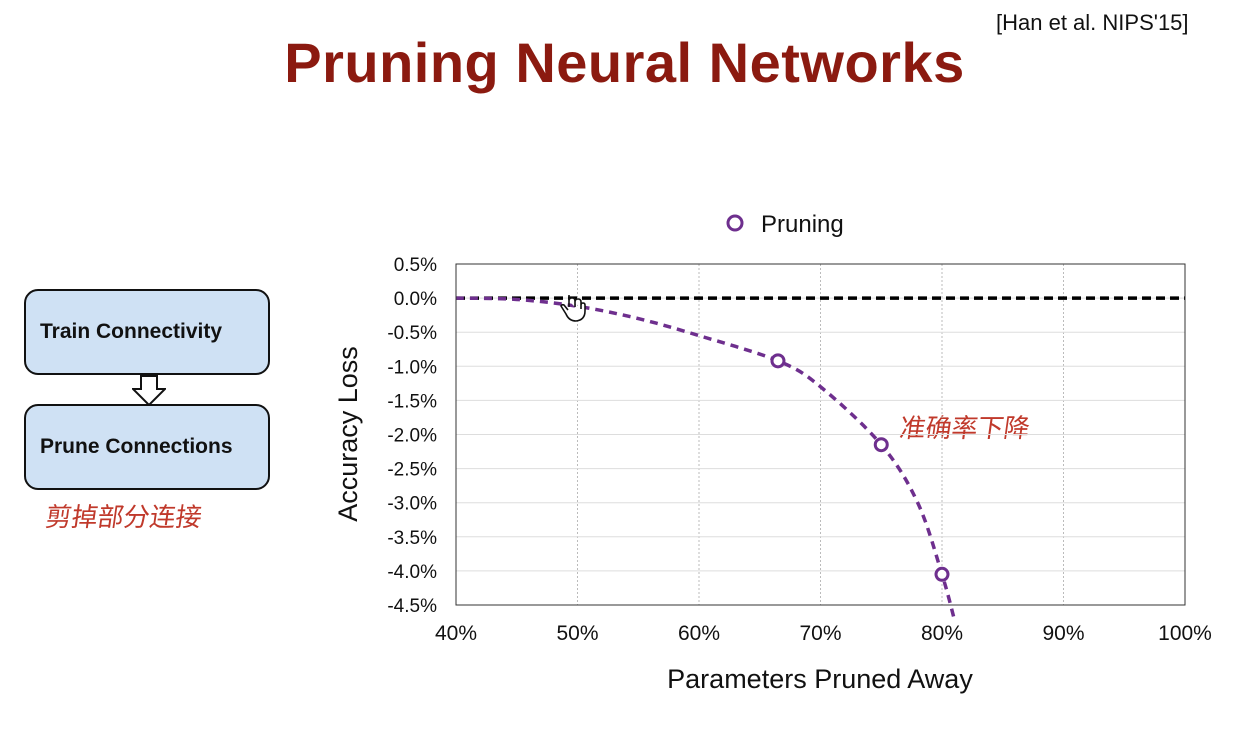  Describe the element at coordinates (942, 633) in the screenshot. I see `x-tick-label: 80%` at that location.